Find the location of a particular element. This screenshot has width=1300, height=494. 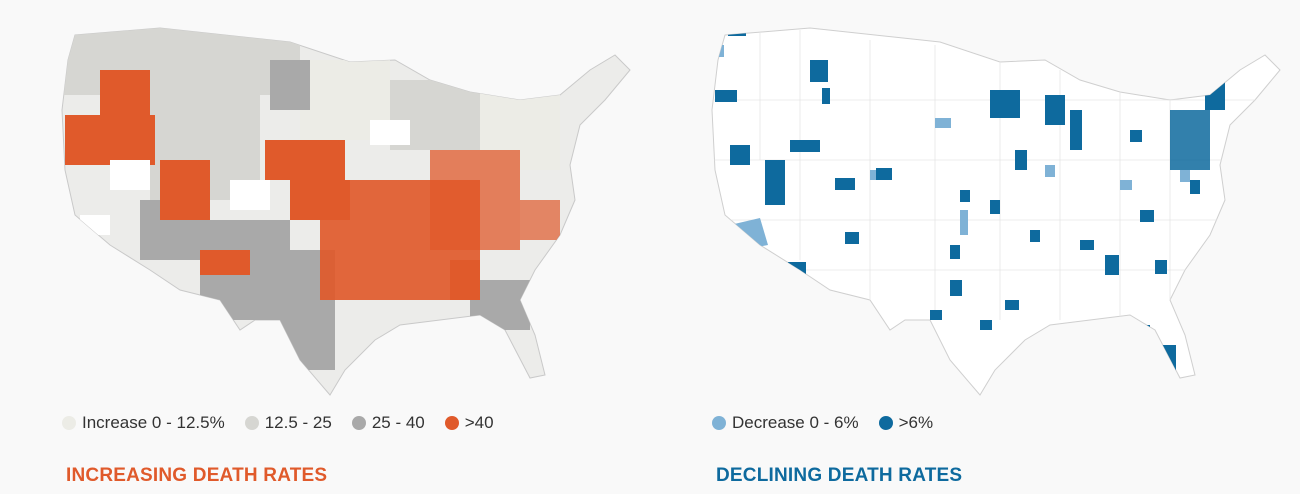

legend-label: >40 is located at coordinates (479, 422).